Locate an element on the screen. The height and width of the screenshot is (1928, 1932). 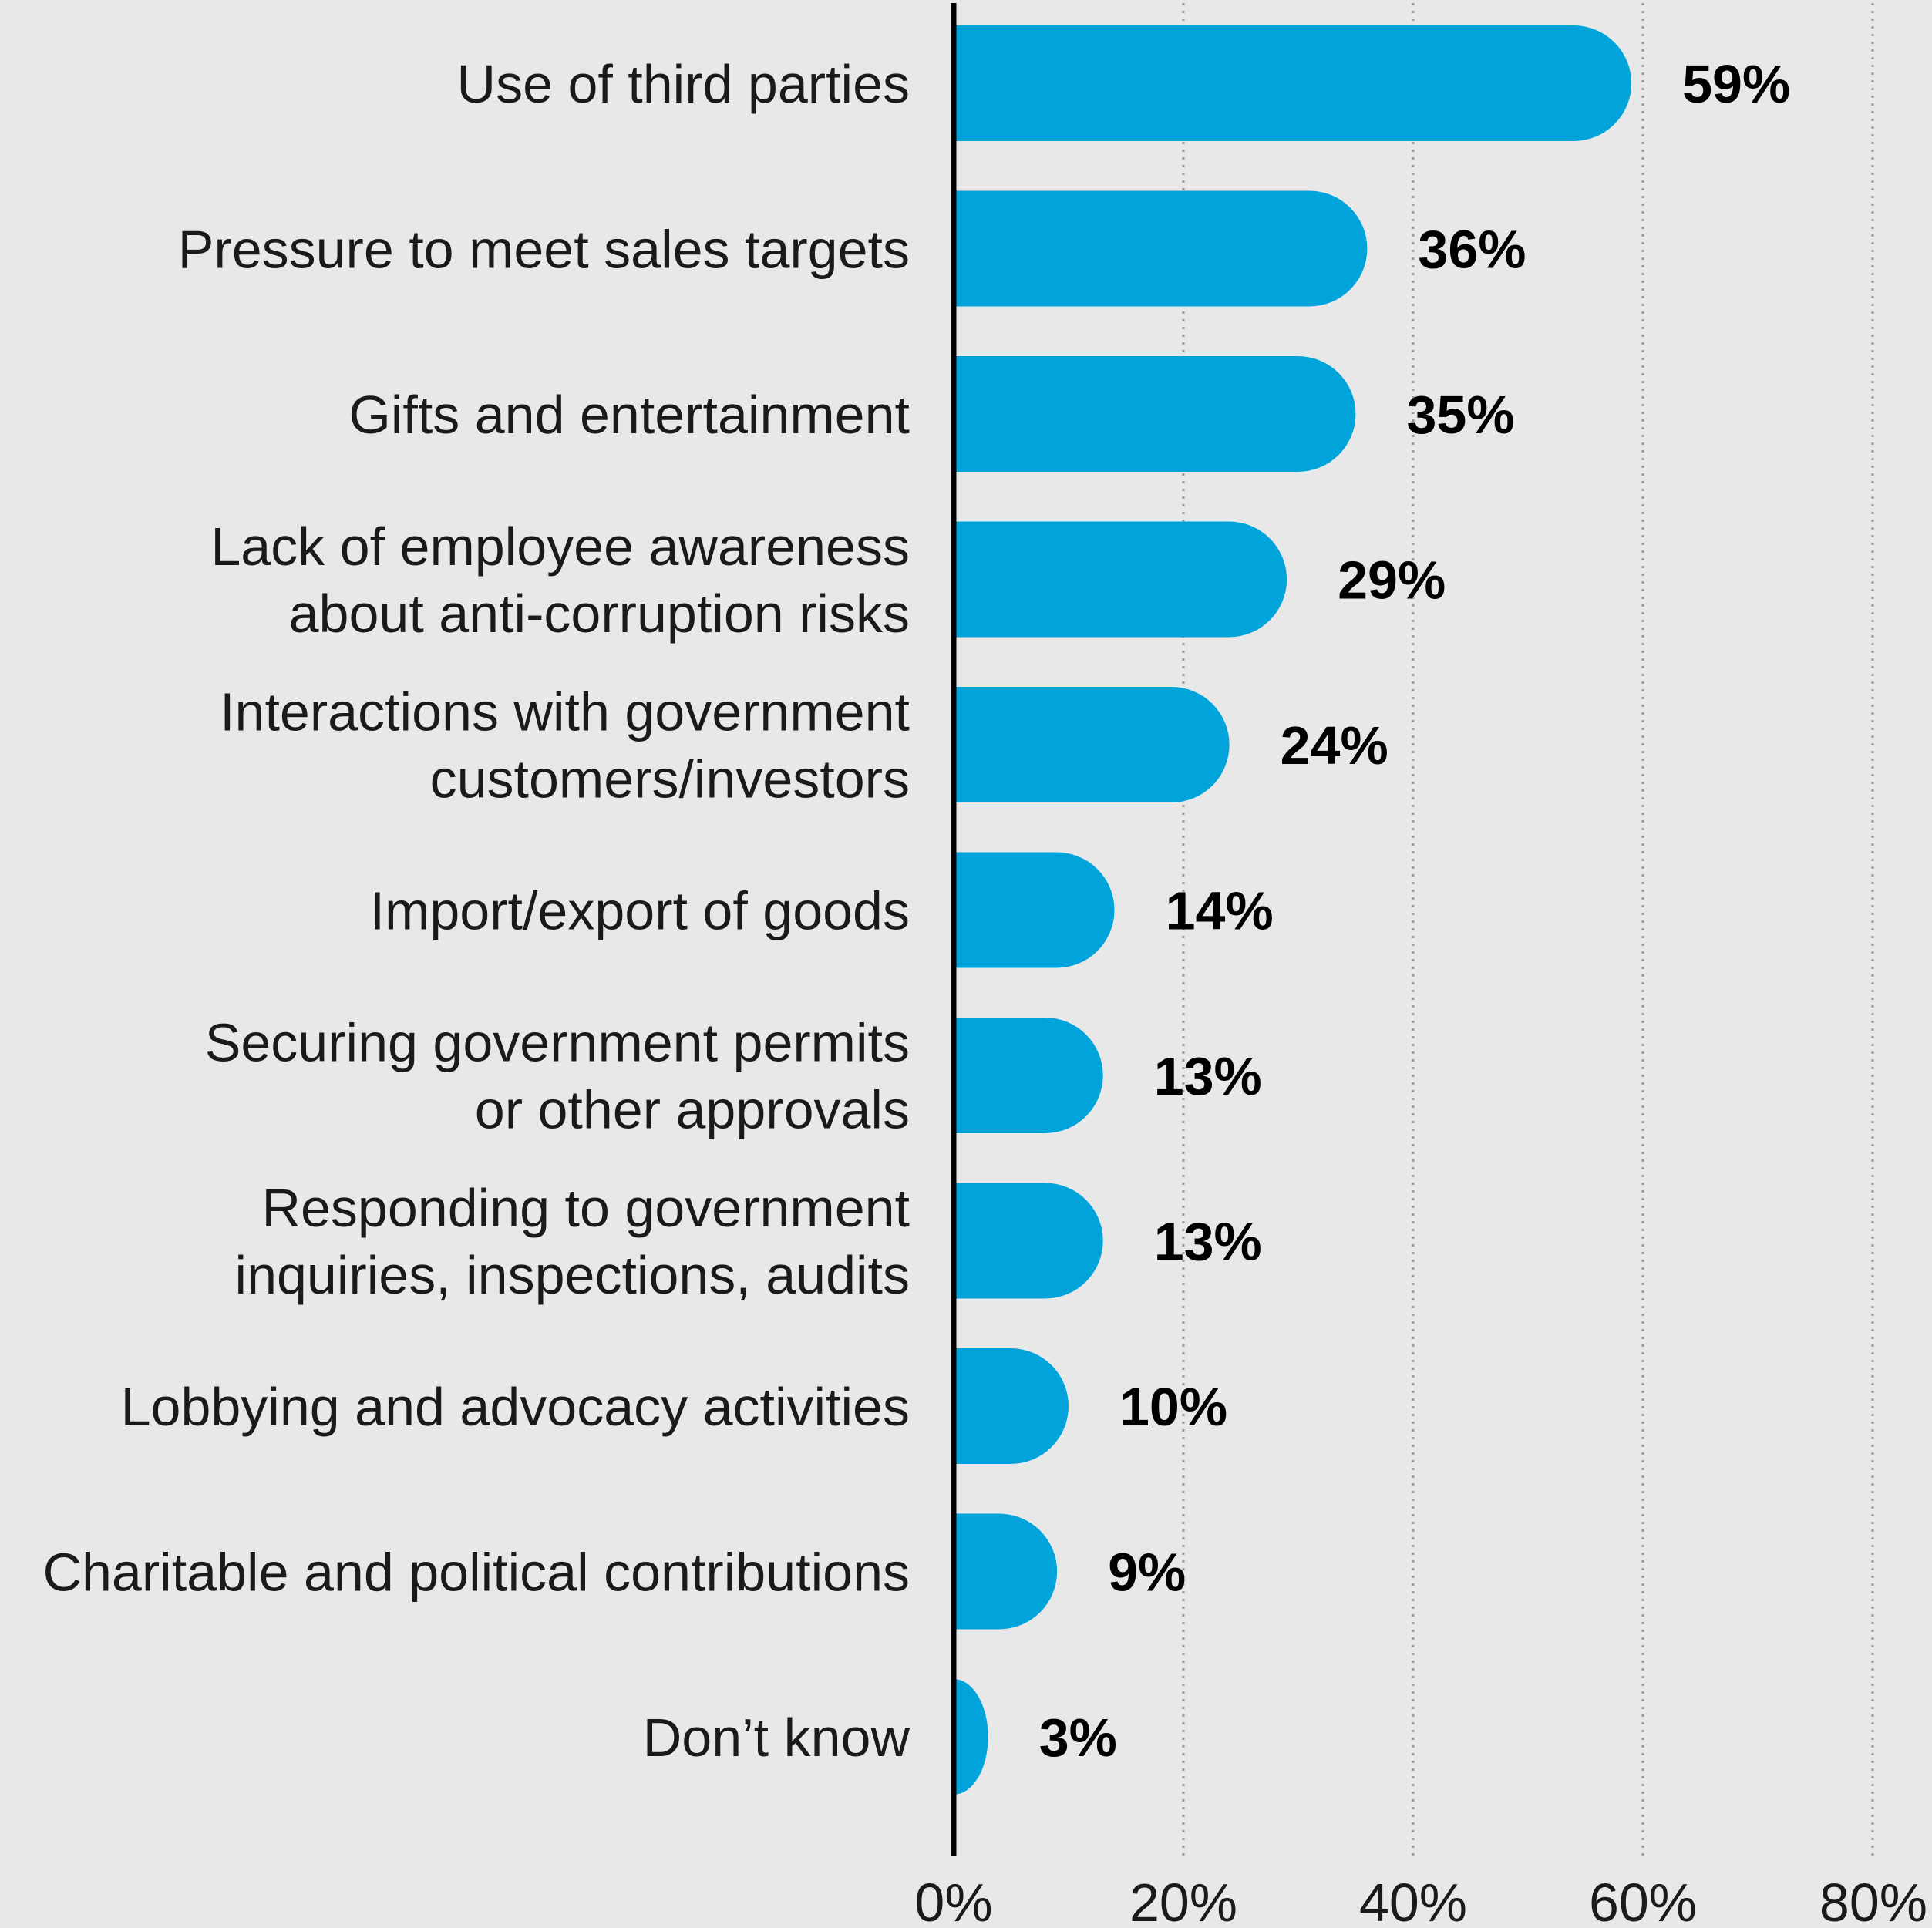
category-label-line: Use of third parties is located at coordinates (683, 84).